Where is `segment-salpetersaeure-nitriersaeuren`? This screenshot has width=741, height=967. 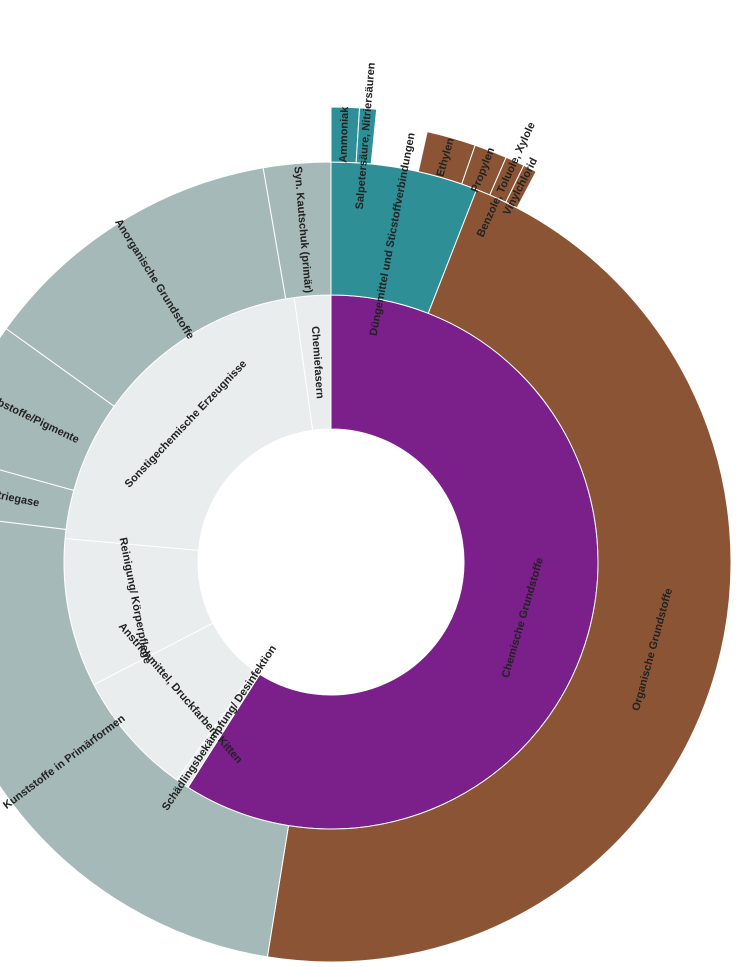
segment-salpetersaeure-nitriersaeuren is located at coordinates (366, 136).